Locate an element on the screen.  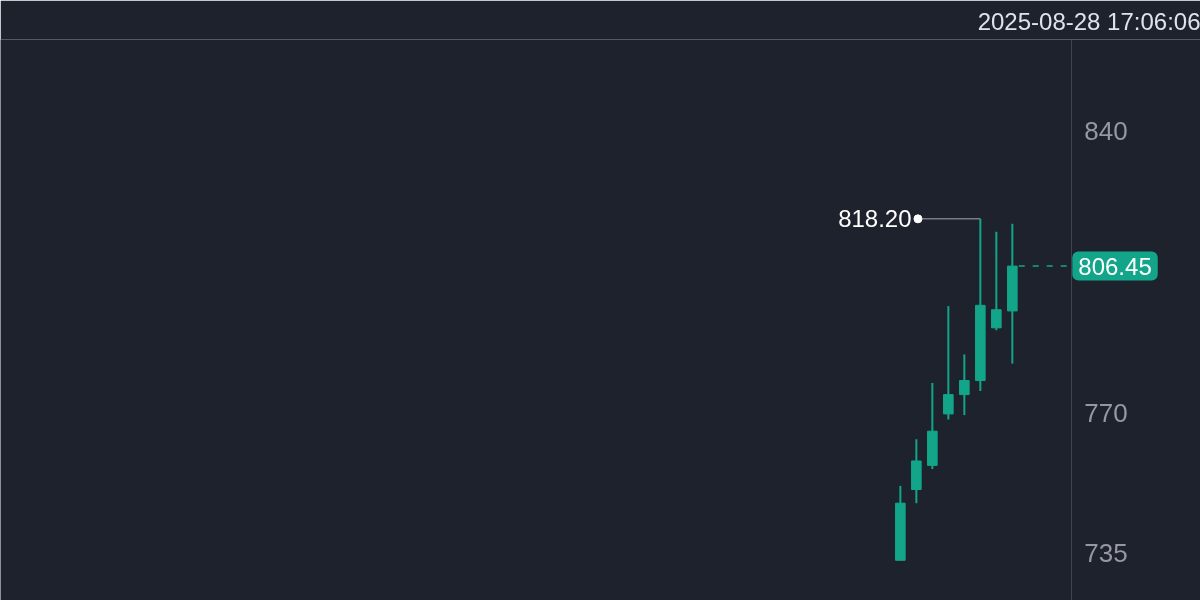
y-tick-label: 770 is located at coordinates (1106, 412).